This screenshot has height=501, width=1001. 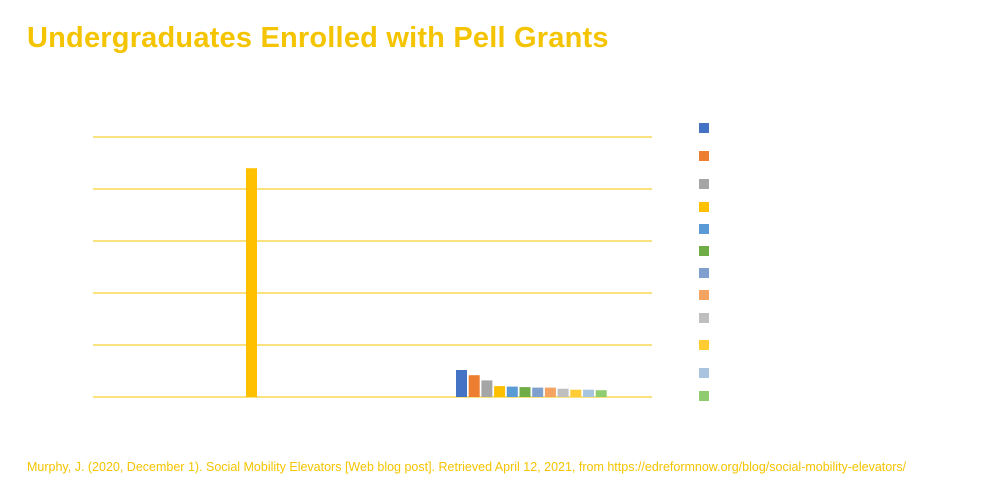 I want to click on legend, so click(x=704, y=262).